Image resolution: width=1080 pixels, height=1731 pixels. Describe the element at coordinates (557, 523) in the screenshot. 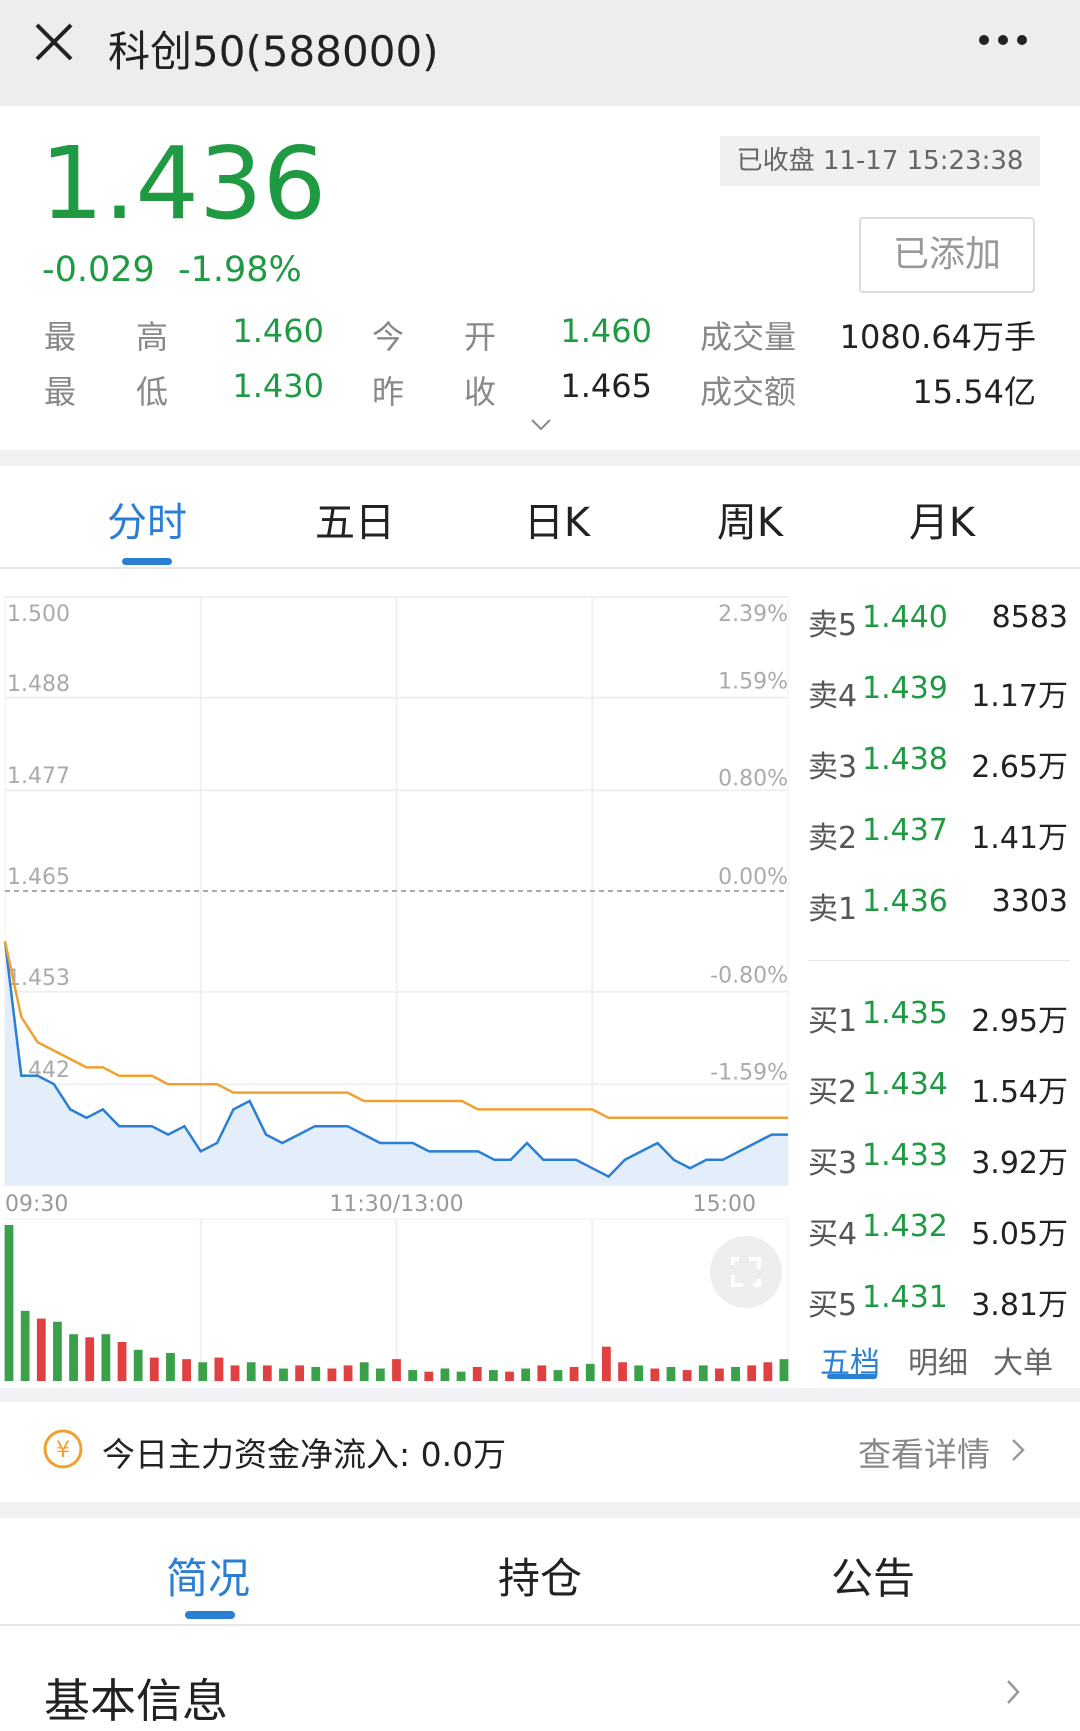

I see `chart-tab: 日K` at that location.